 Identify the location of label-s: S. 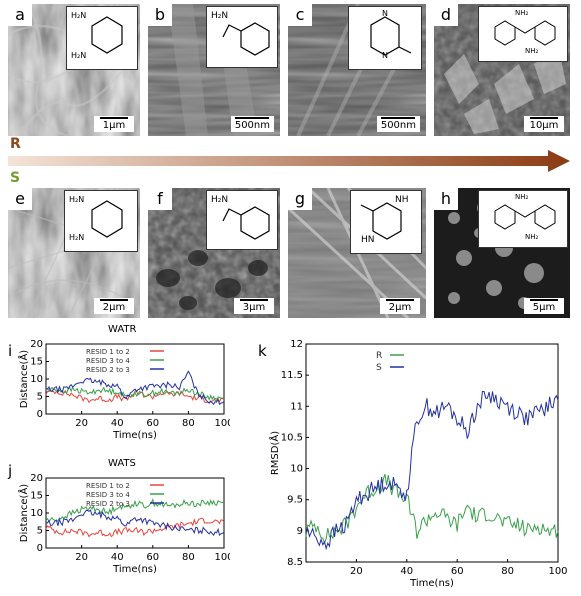
(15, 178).